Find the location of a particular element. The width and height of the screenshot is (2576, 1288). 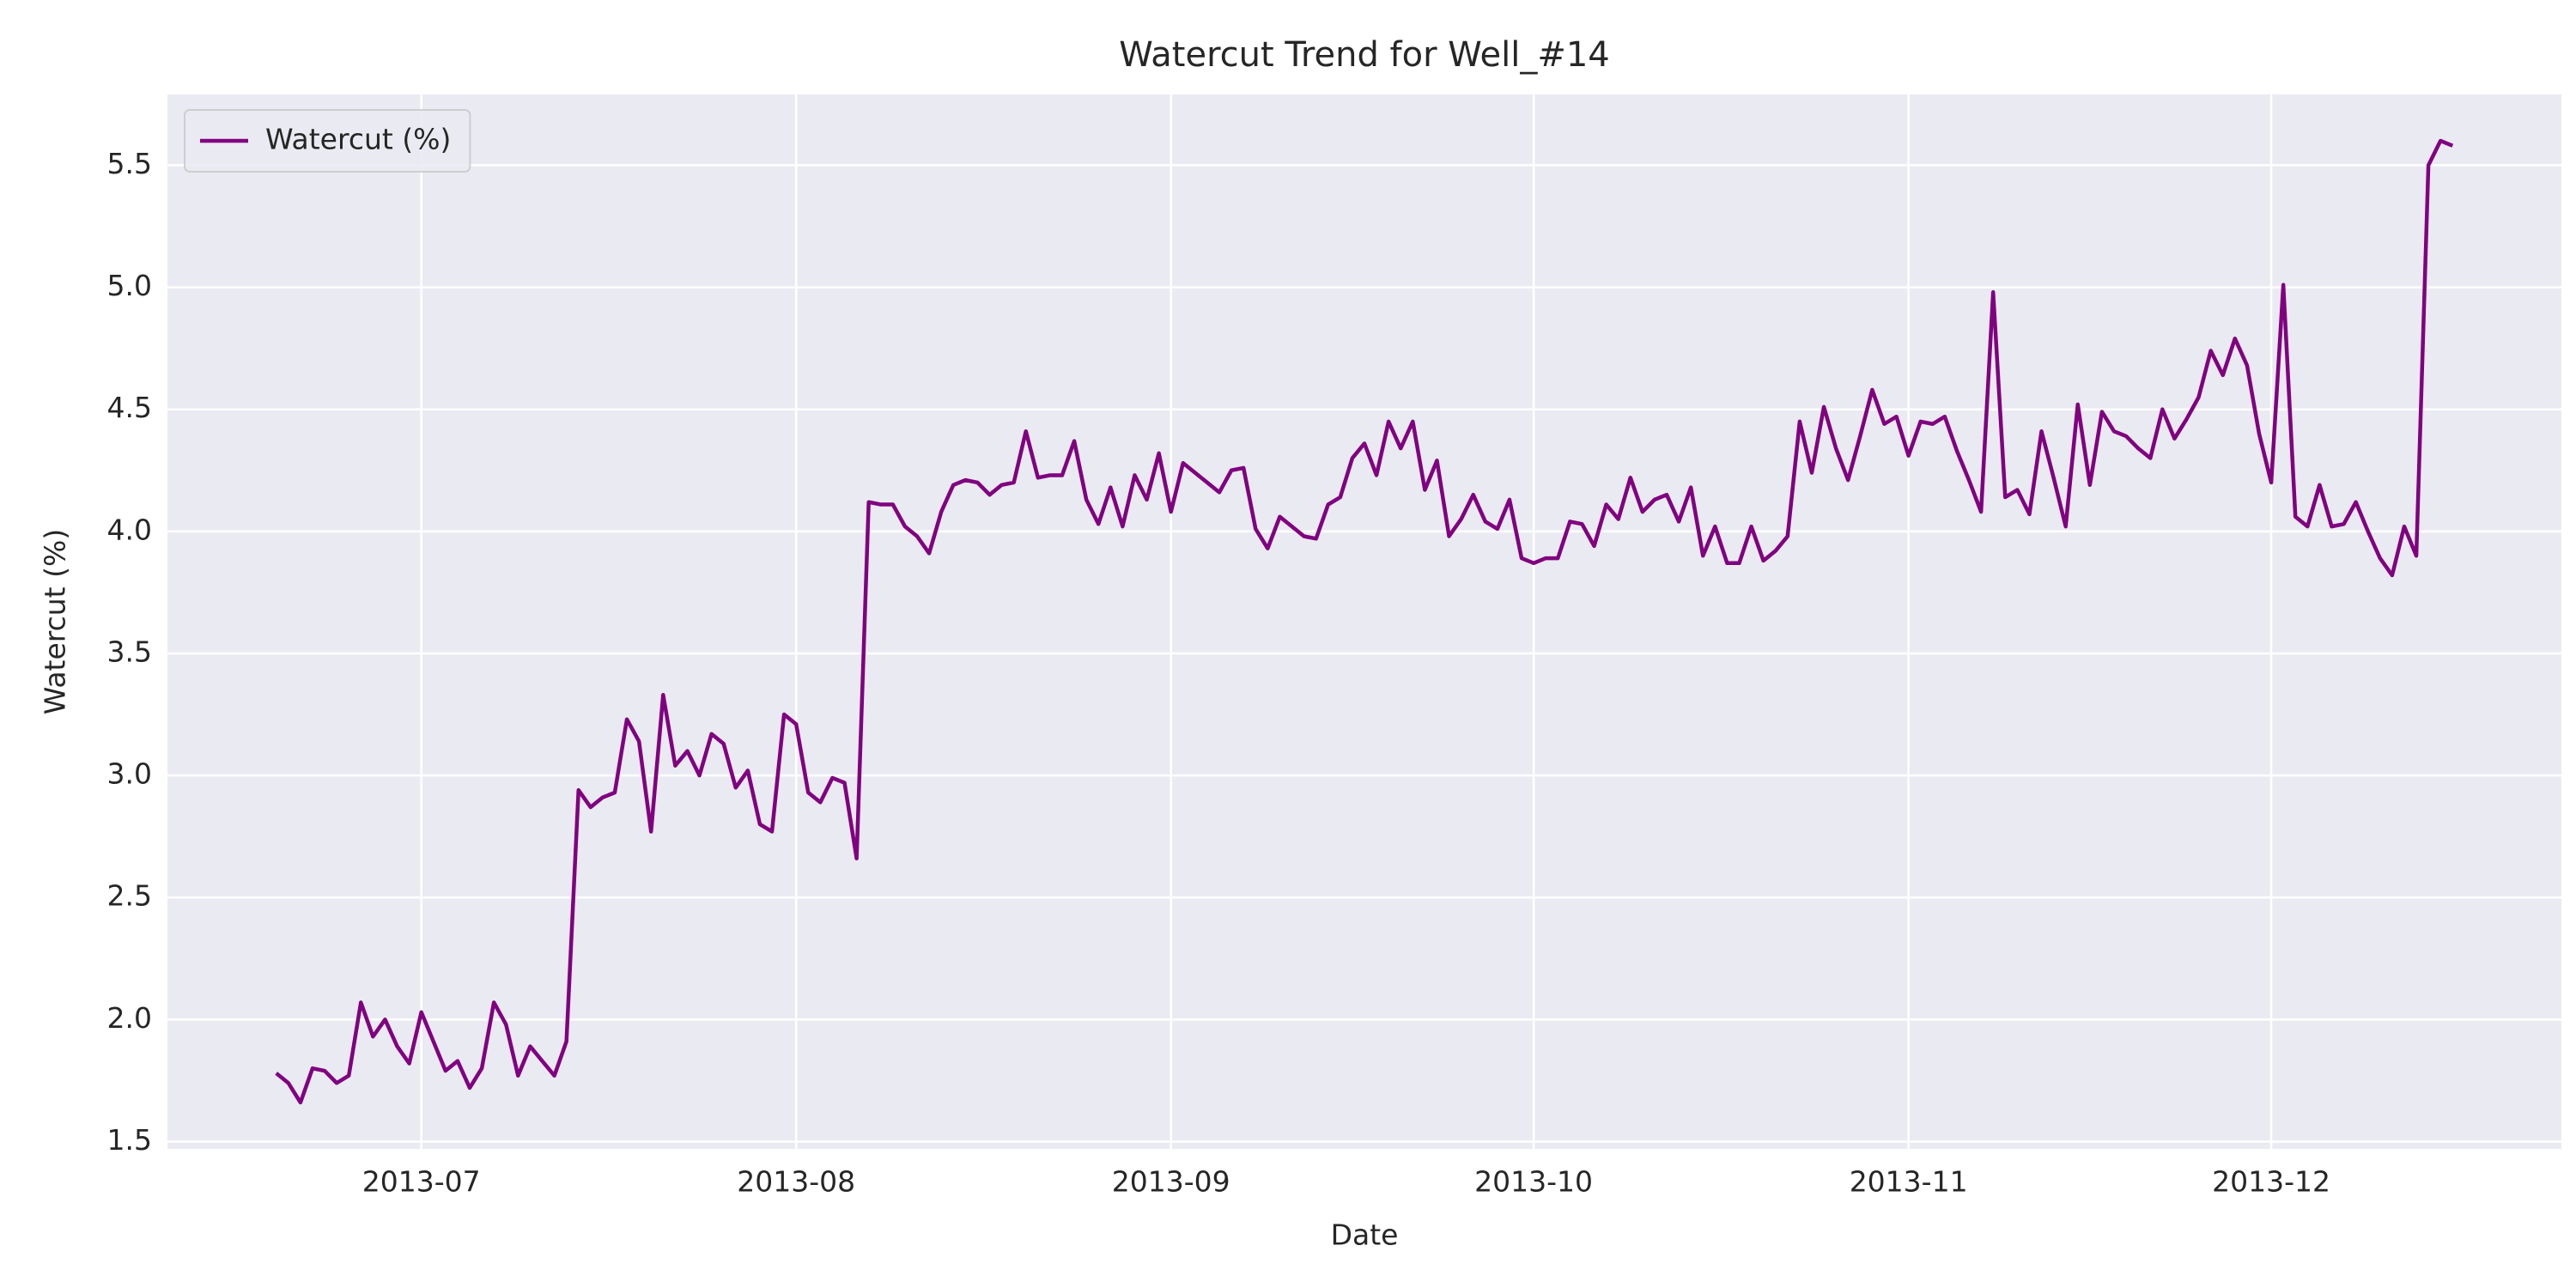

y-tick-label: 3.5 is located at coordinates (129, 651).